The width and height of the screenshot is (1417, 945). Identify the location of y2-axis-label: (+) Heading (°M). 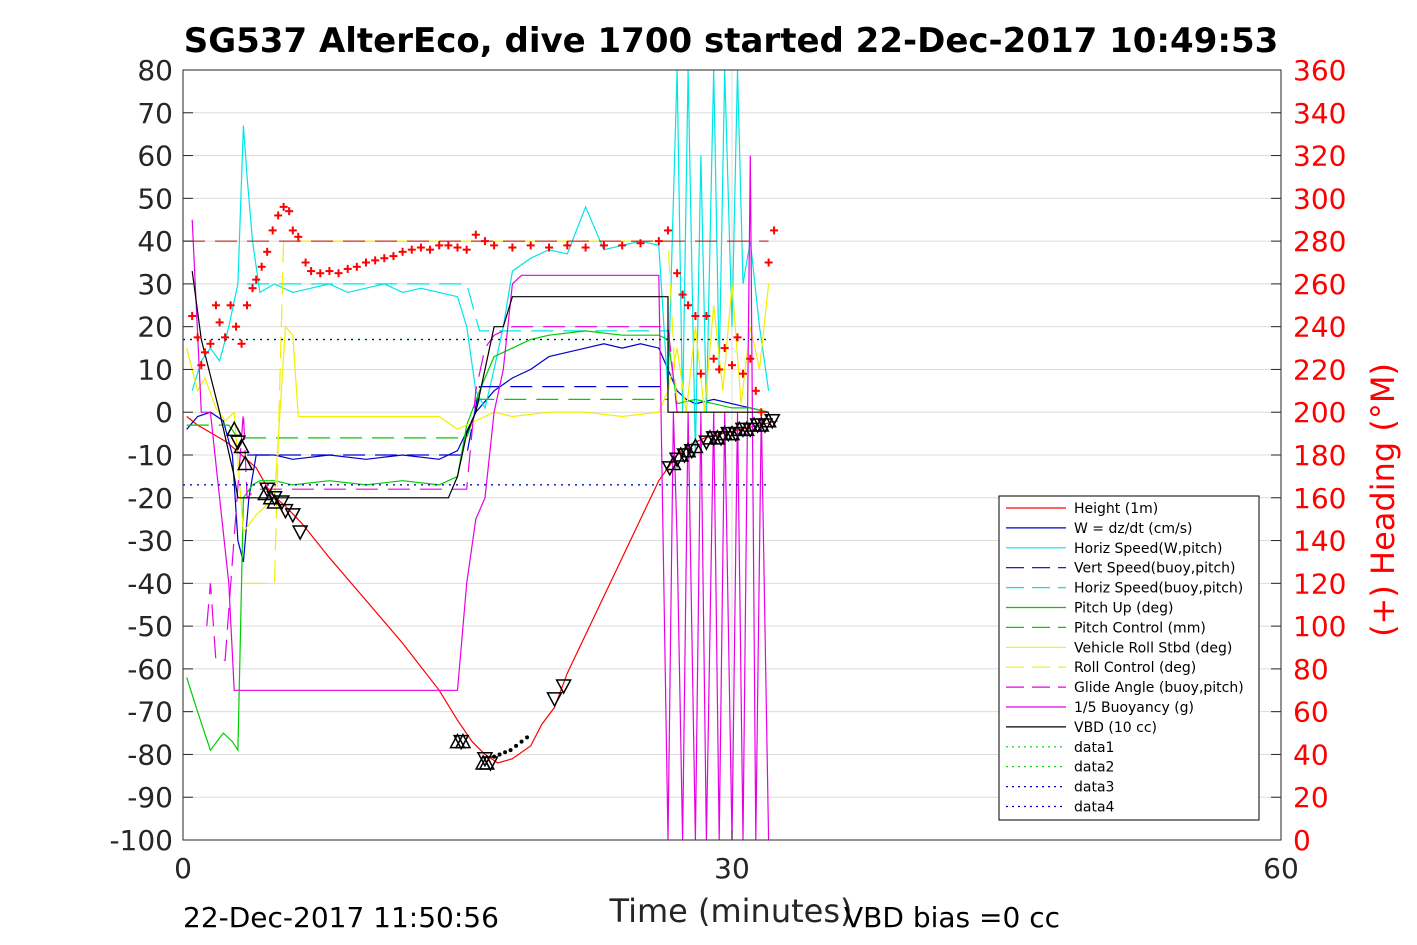
(1383, 500).